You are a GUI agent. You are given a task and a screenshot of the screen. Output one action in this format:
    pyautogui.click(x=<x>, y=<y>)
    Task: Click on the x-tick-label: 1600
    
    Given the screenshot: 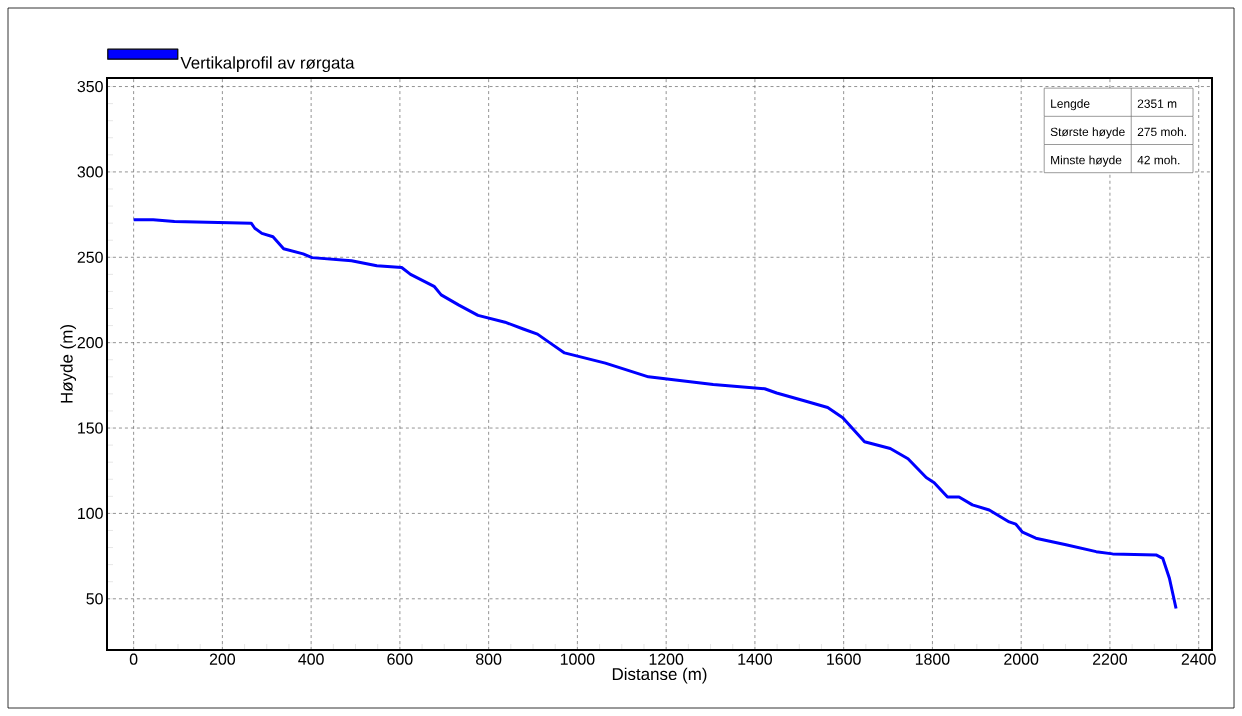 What is the action you would take?
    pyautogui.click(x=844, y=659)
    